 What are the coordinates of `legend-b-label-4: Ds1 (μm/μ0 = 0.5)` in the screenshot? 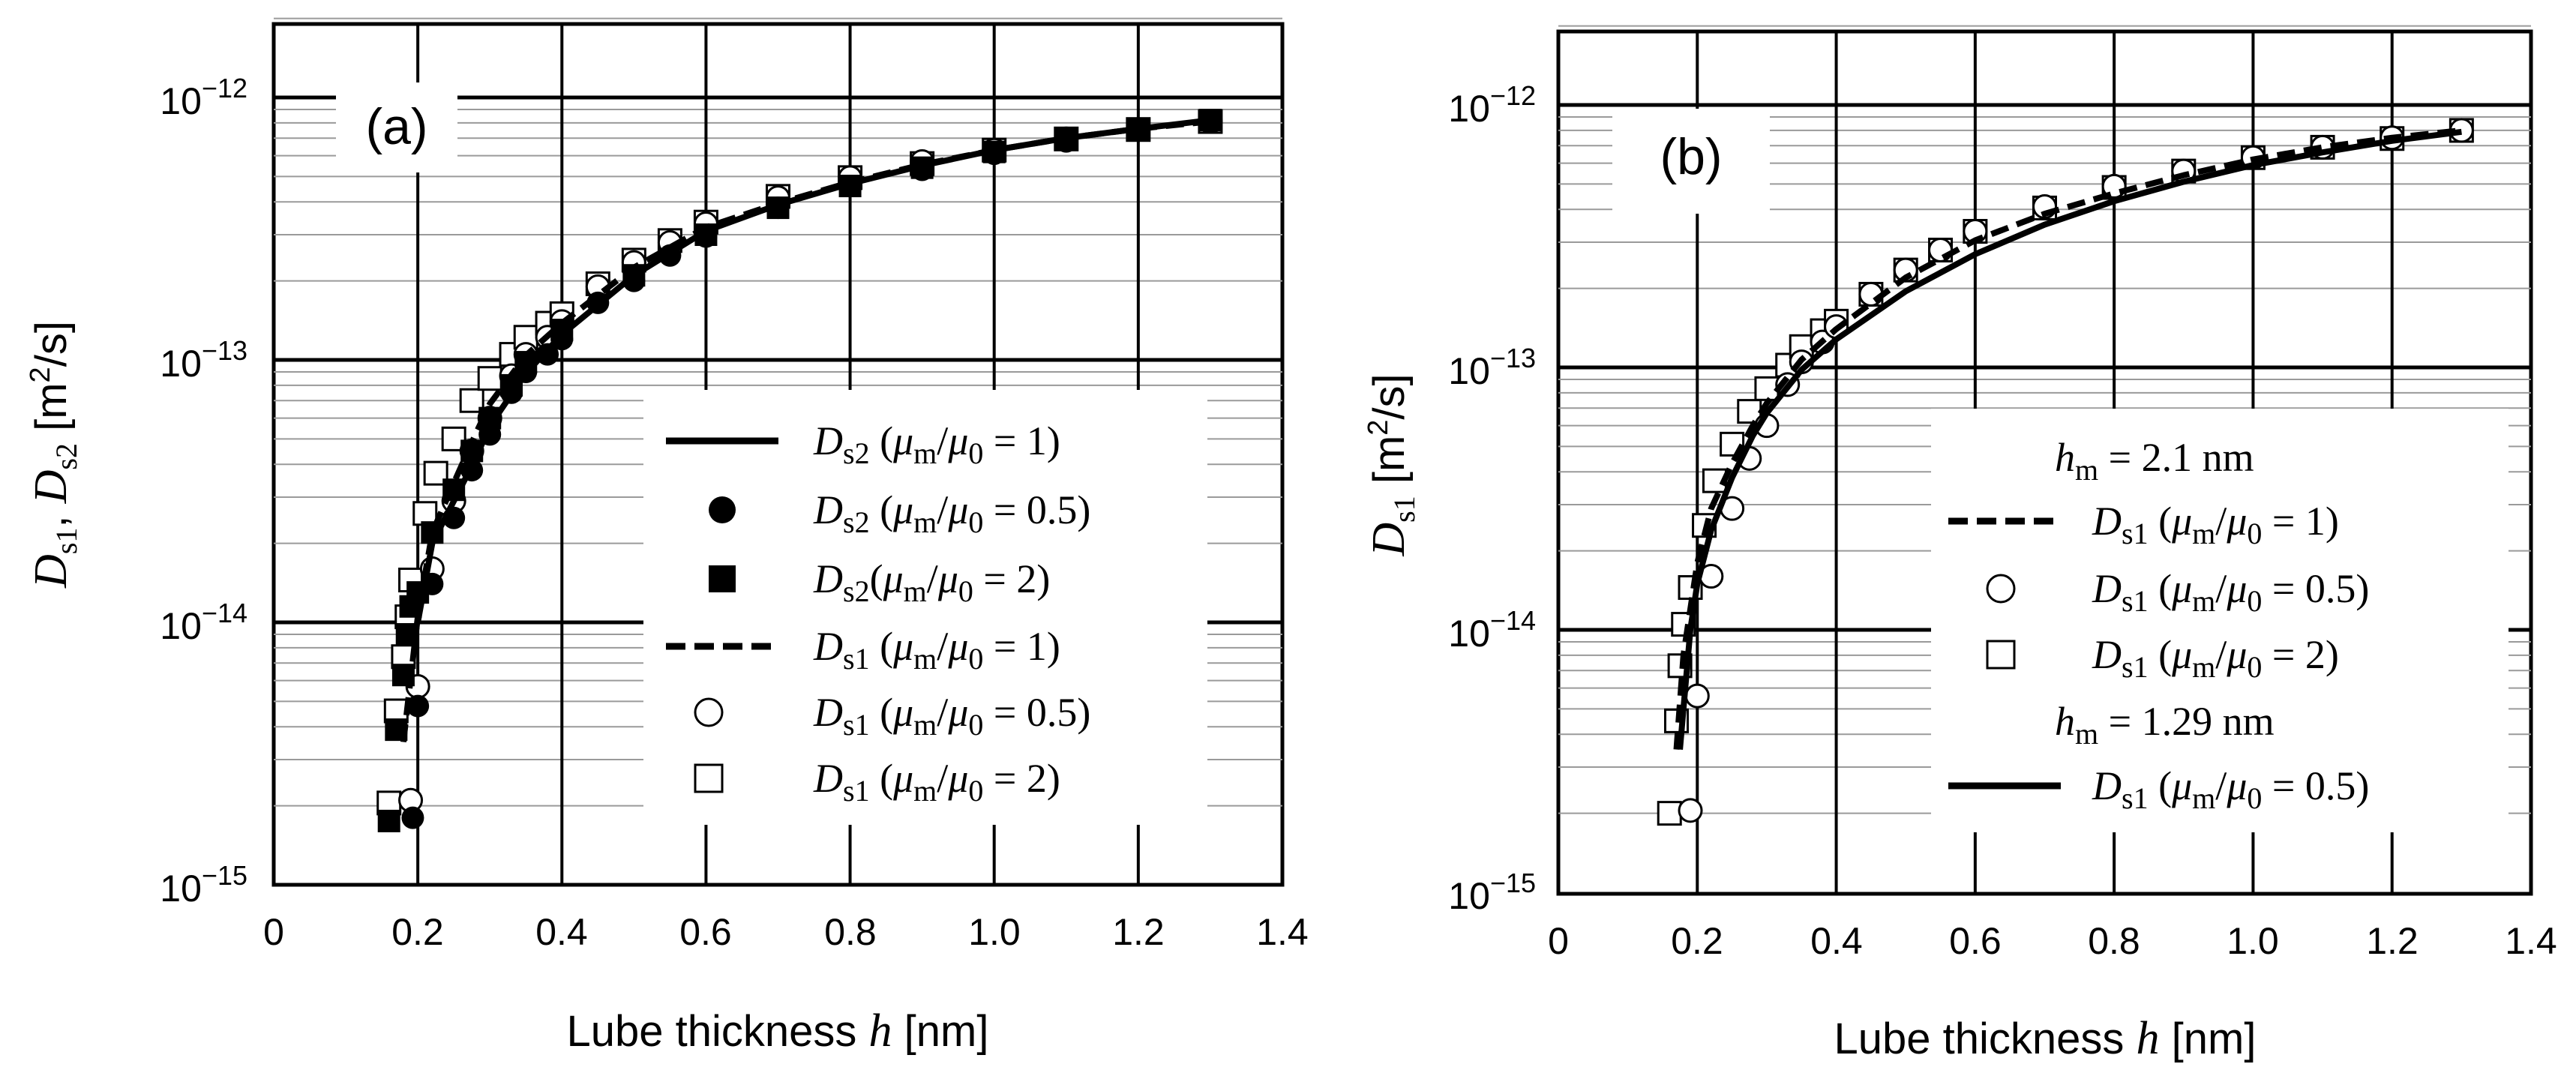 It's located at (2230, 789).